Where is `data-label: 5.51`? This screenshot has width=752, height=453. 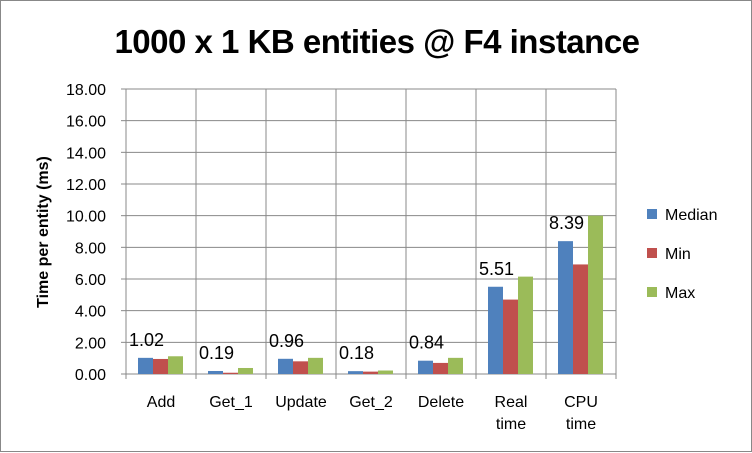 data-label: 5.51 is located at coordinates (496, 269).